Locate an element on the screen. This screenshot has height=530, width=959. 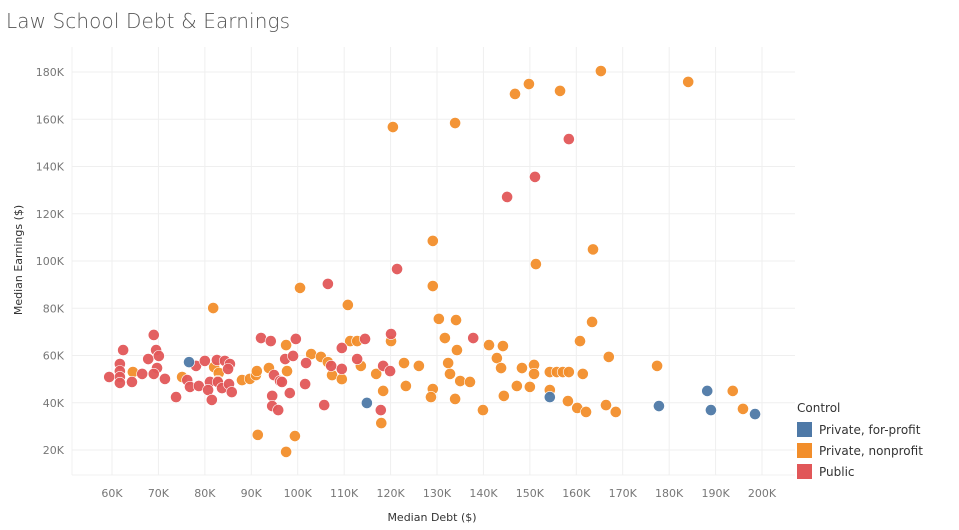
legend-item-public: Public is located at coordinates (860, 471).